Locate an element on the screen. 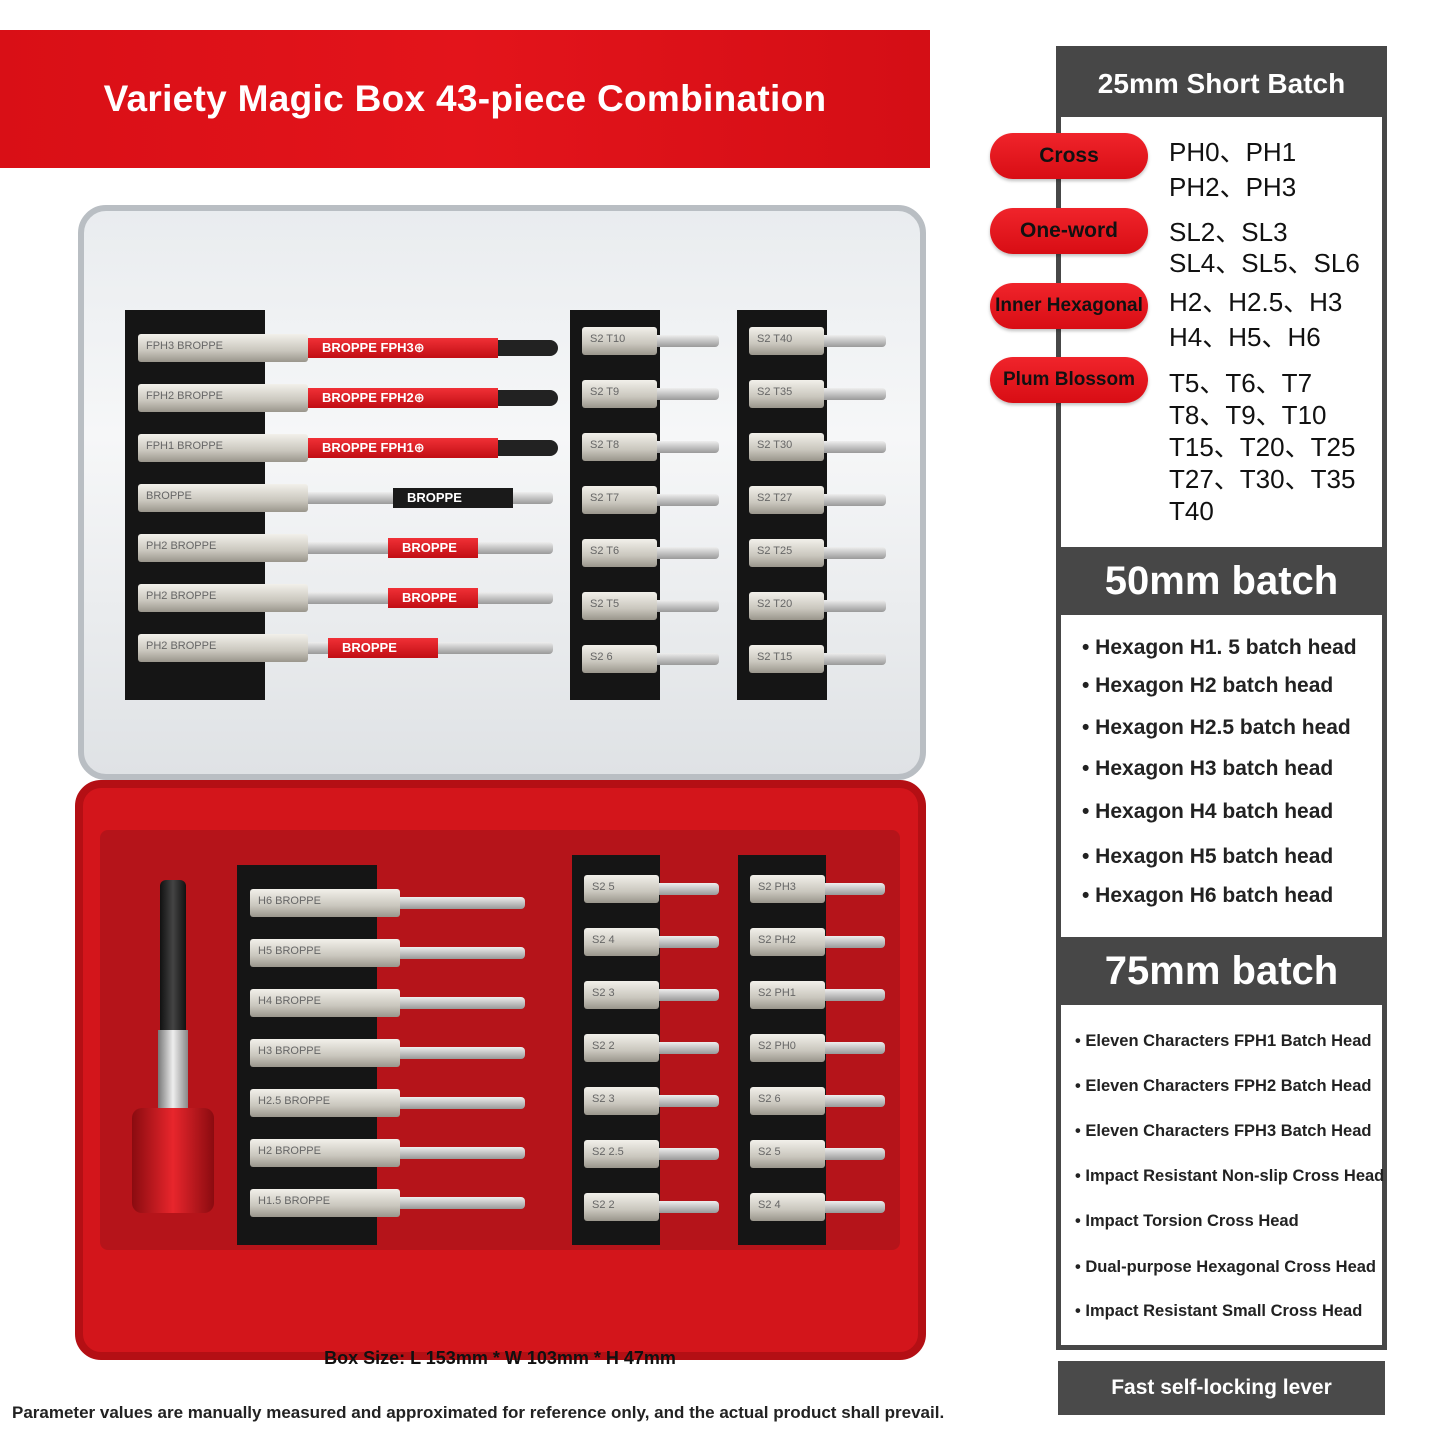 The height and width of the screenshot is (1440, 1440). one-word-codes: SL2、SL3 SL4、SL5、SL6 is located at coordinates (1264, 247).